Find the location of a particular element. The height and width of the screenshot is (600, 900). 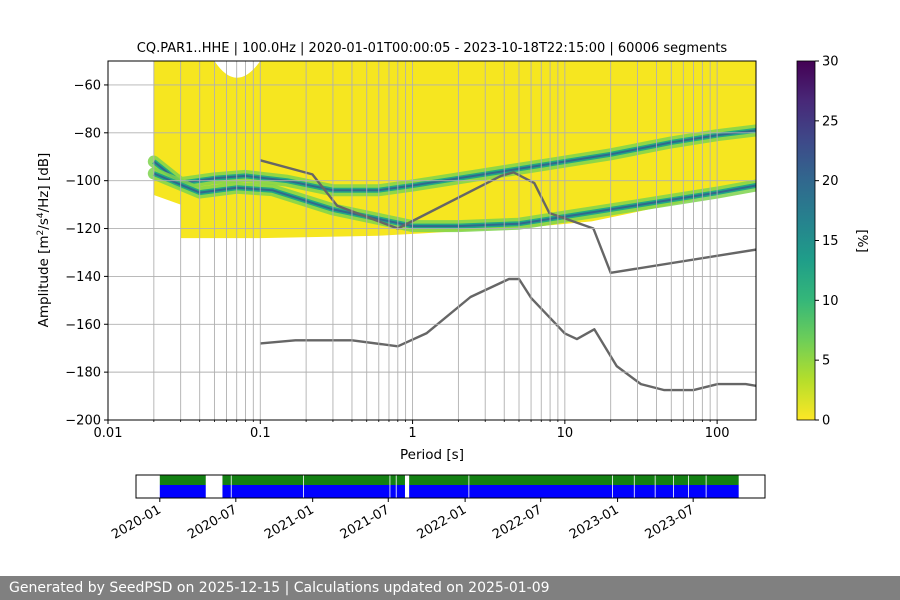

colorbar-tick-label: 10 is located at coordinates (830, 301).